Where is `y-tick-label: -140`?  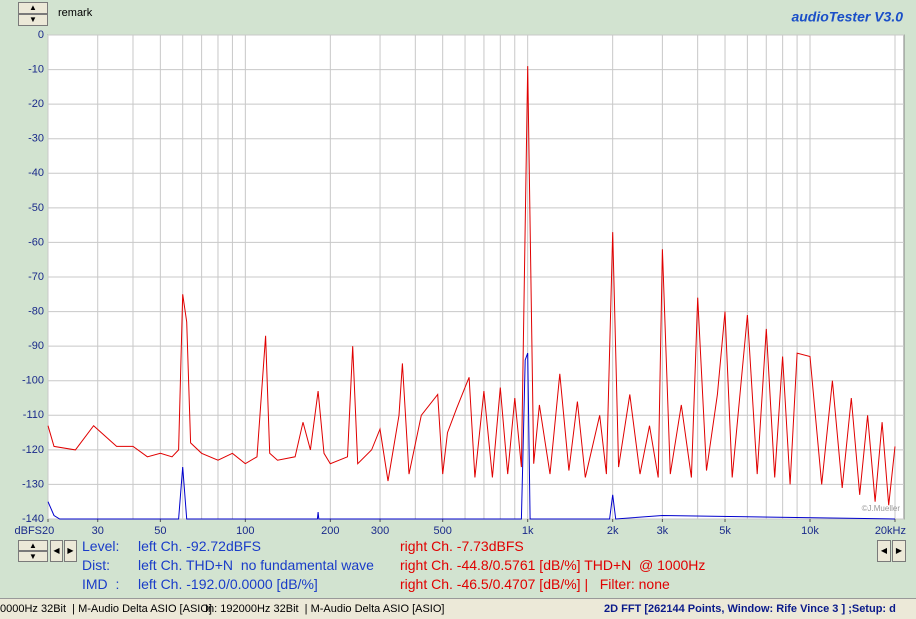
y-tick-label: -140 is located at coordinates (33, 519).